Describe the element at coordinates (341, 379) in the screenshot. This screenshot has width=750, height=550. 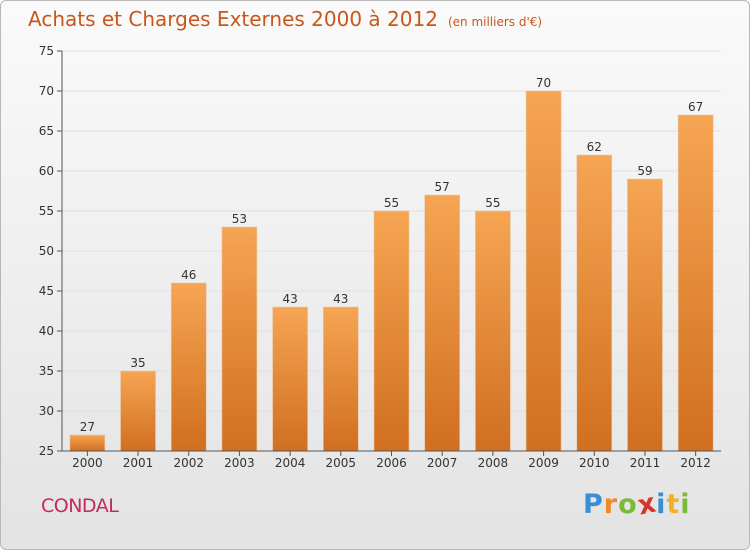
I see `bar-2005` at that location.